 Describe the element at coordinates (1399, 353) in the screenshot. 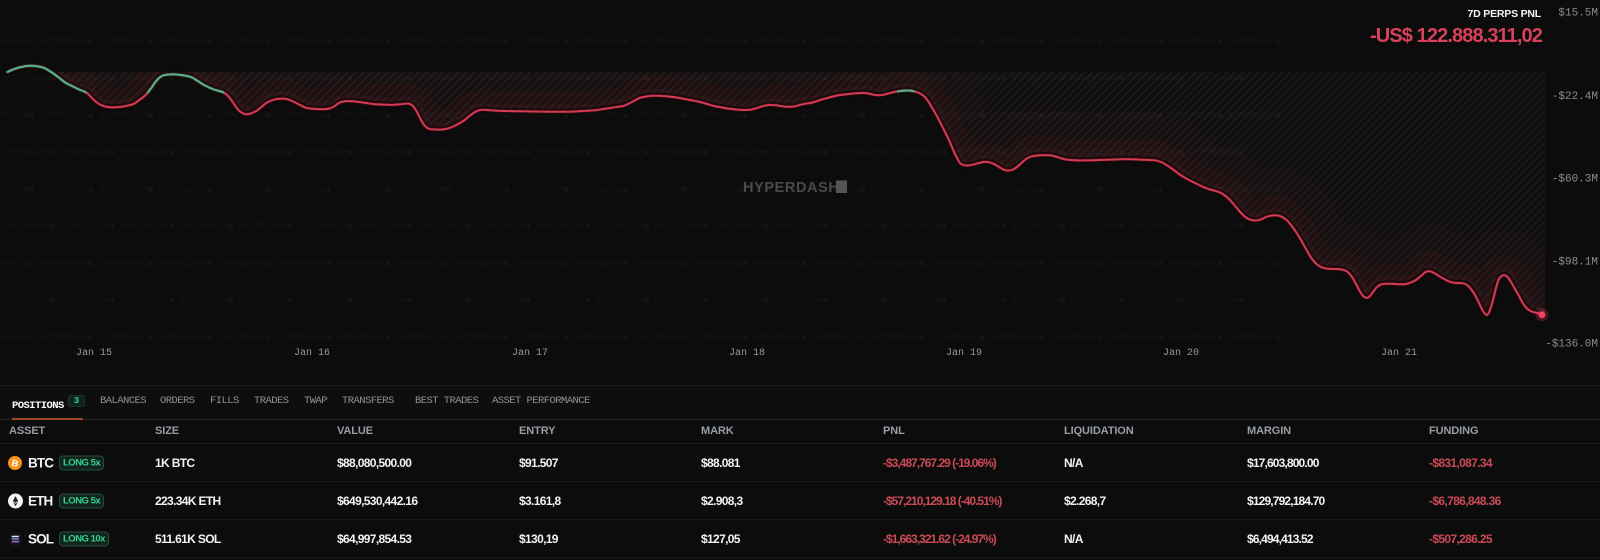

I see `svg-text: Jan 21` at that location.